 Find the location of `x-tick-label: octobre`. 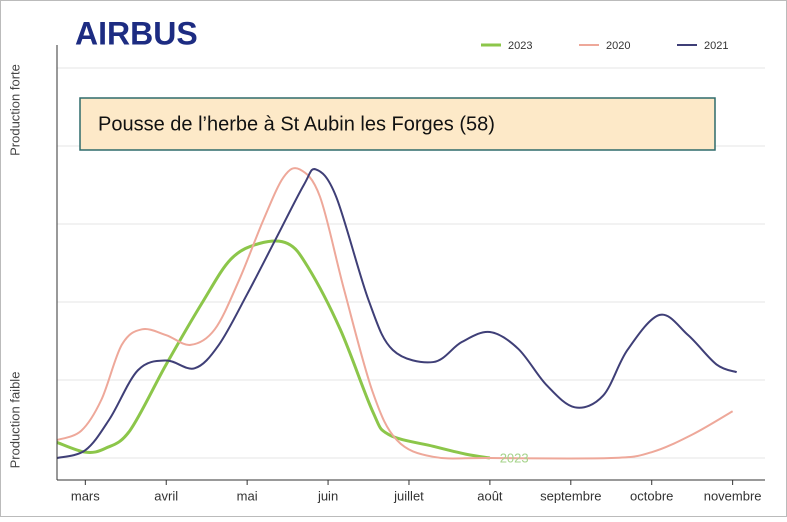

x-tick-label: octobre is located at coordinates (651, 495).